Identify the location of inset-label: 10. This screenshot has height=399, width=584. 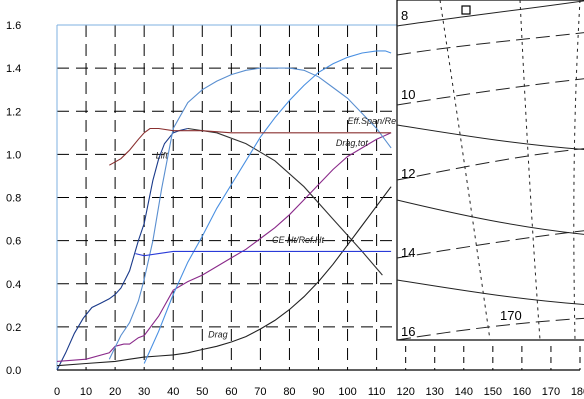
(408, 94).